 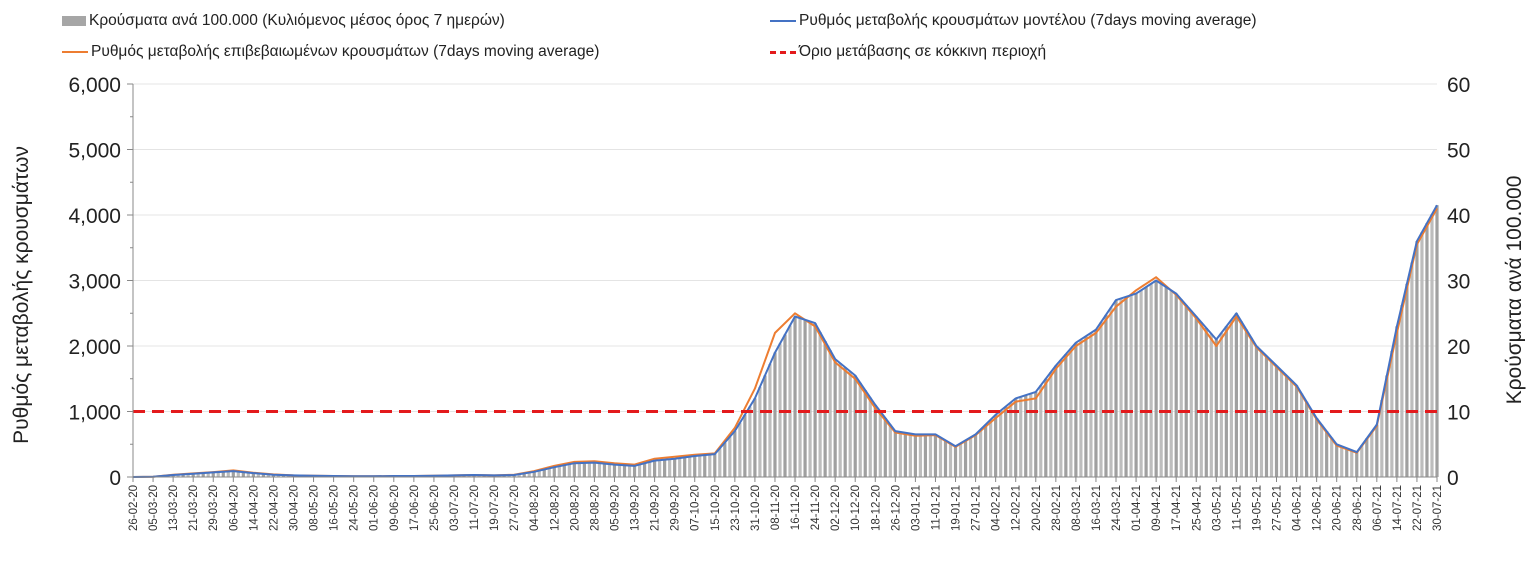 What do you see at coordinates (636, 508) in the screenshot?
I see `x-tick-label: 13-09-20` at bounding box center [636, 508].